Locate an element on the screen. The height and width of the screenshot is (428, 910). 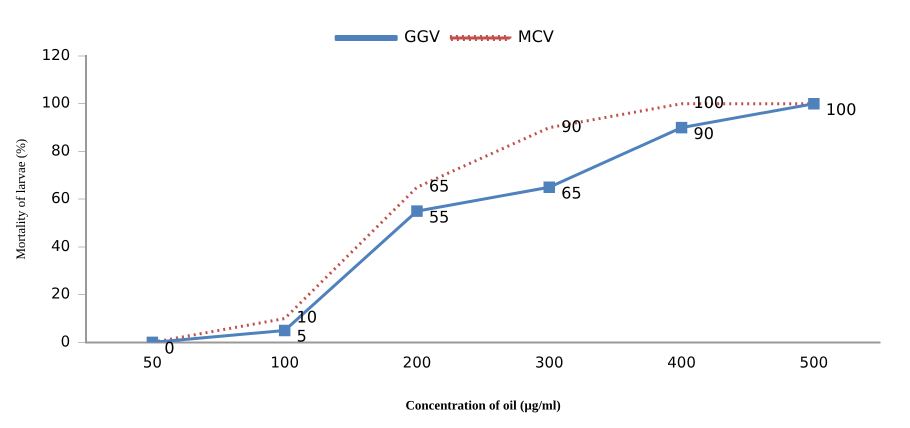
data-label: 10 is located at coordinates (307, 317).